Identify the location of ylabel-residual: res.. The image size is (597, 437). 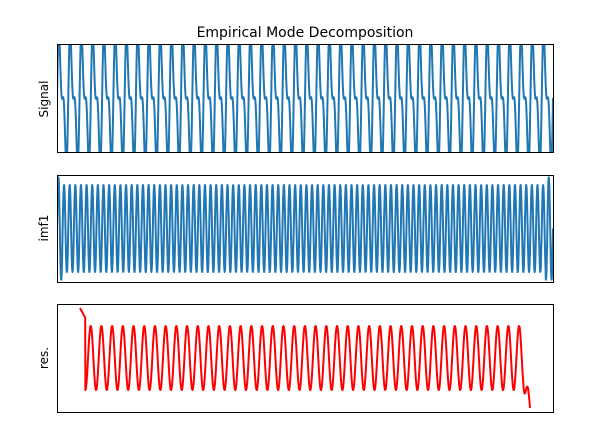
(44, 358).